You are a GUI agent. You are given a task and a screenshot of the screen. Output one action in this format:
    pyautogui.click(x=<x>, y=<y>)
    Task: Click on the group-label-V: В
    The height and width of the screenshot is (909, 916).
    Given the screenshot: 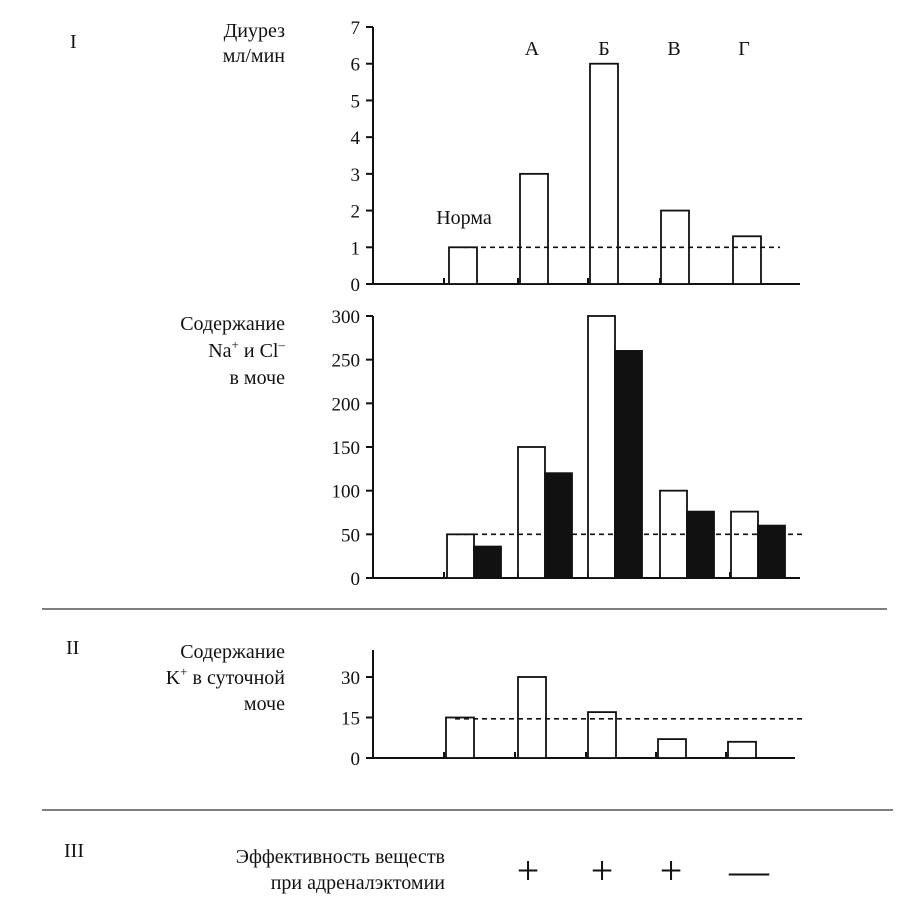 What is the action you would take?
    pyautogui.click(x=673, y=49)
    